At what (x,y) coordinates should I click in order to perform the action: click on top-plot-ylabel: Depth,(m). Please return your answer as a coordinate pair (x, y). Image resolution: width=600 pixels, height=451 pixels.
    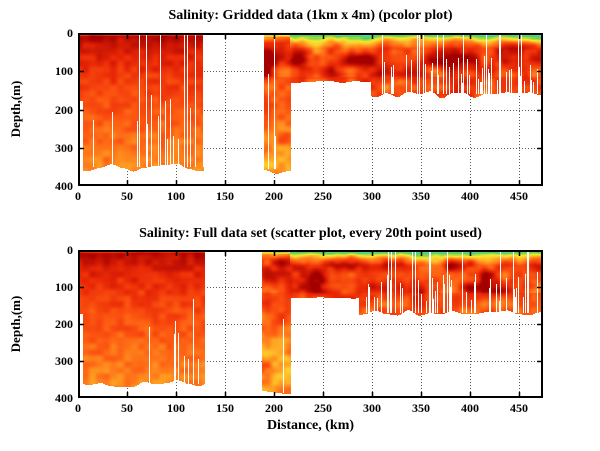
    Looking at the image, I should click on (15, 109).